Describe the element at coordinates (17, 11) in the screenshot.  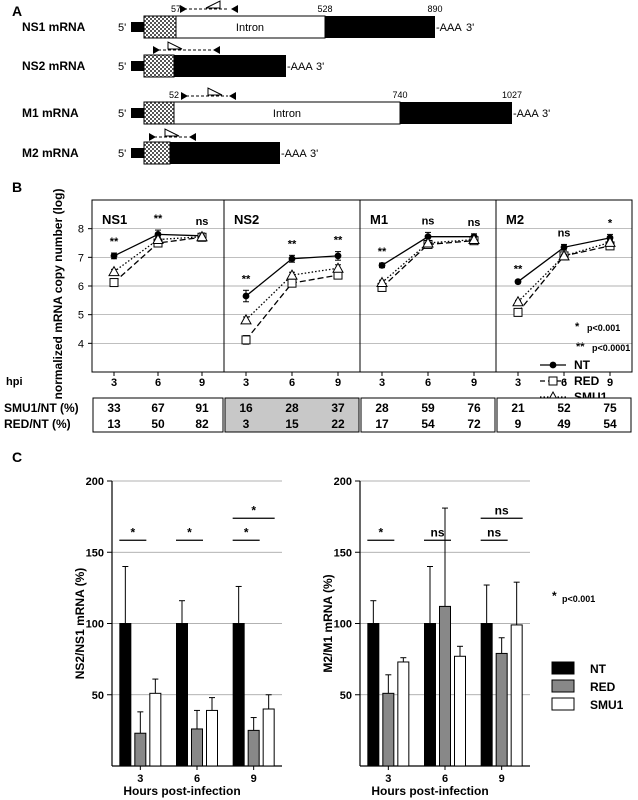
I see `panel-a-letter: A` at that location.